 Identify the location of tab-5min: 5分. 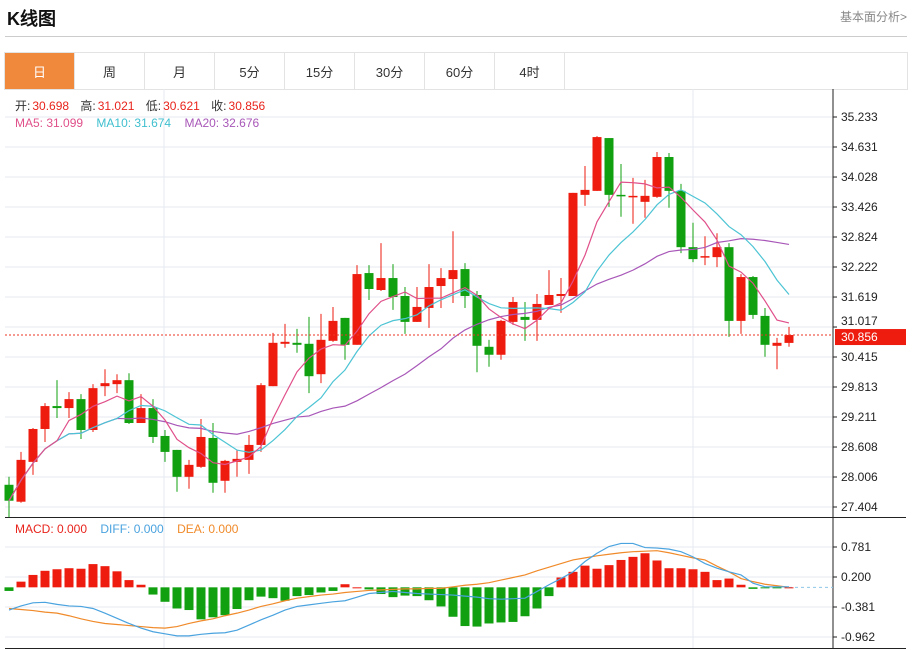
(250, 71).